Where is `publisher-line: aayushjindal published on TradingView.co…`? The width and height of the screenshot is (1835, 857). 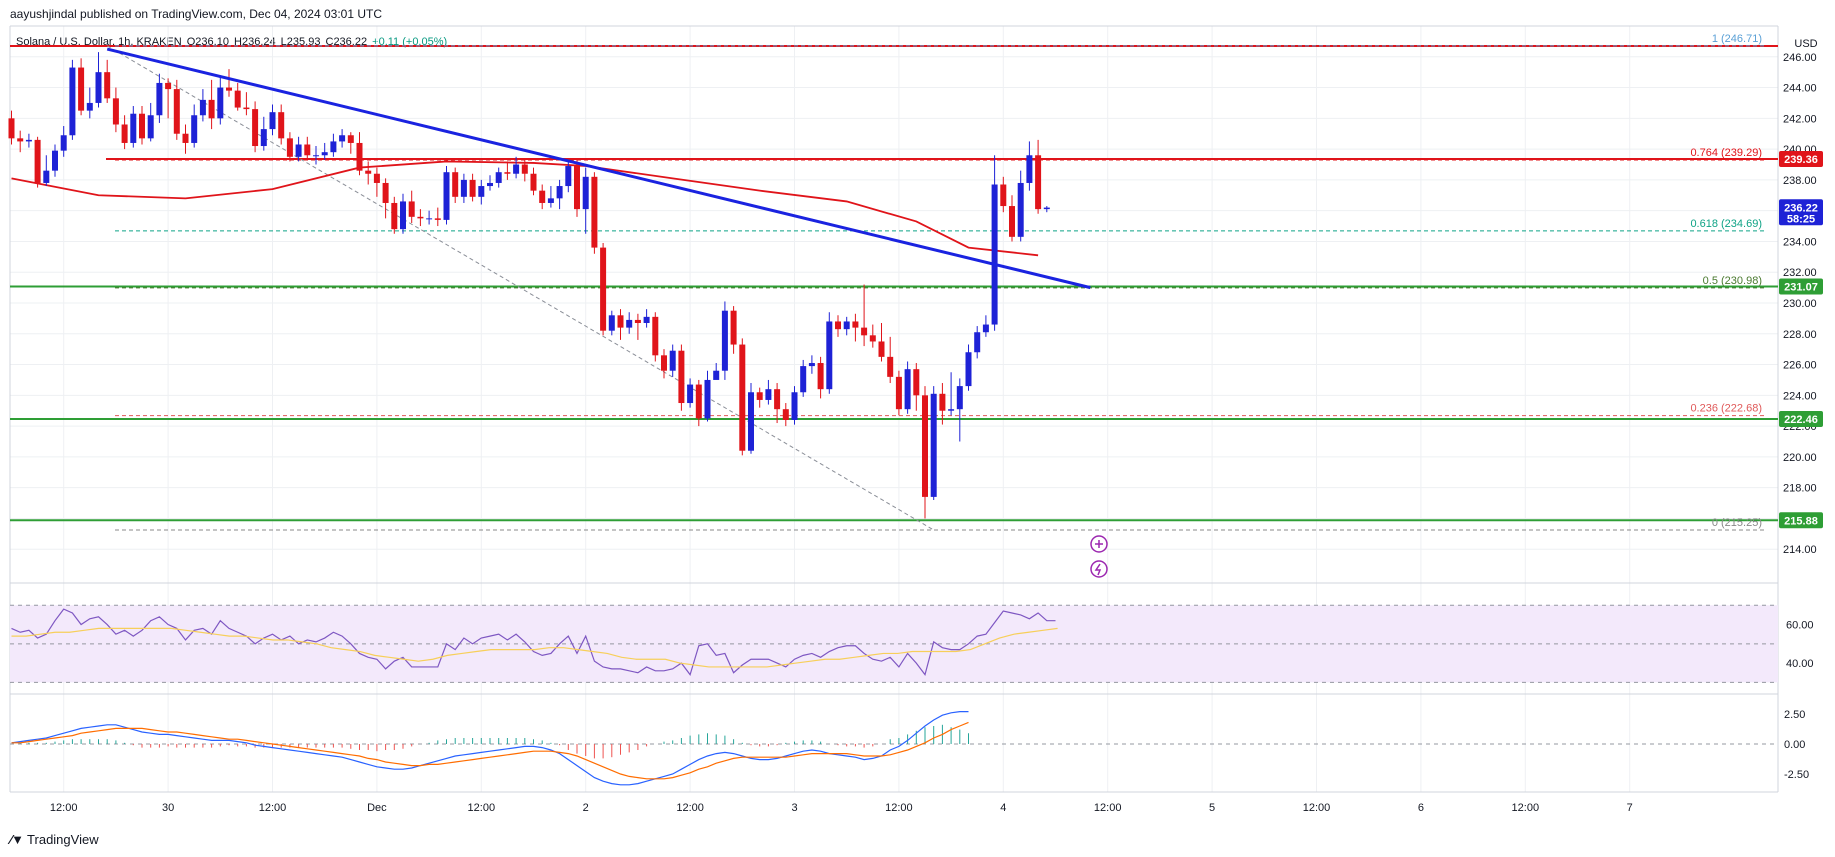 publisher-line: aayushjindal published on TradingView.co… is located at coordinates (196, 14).